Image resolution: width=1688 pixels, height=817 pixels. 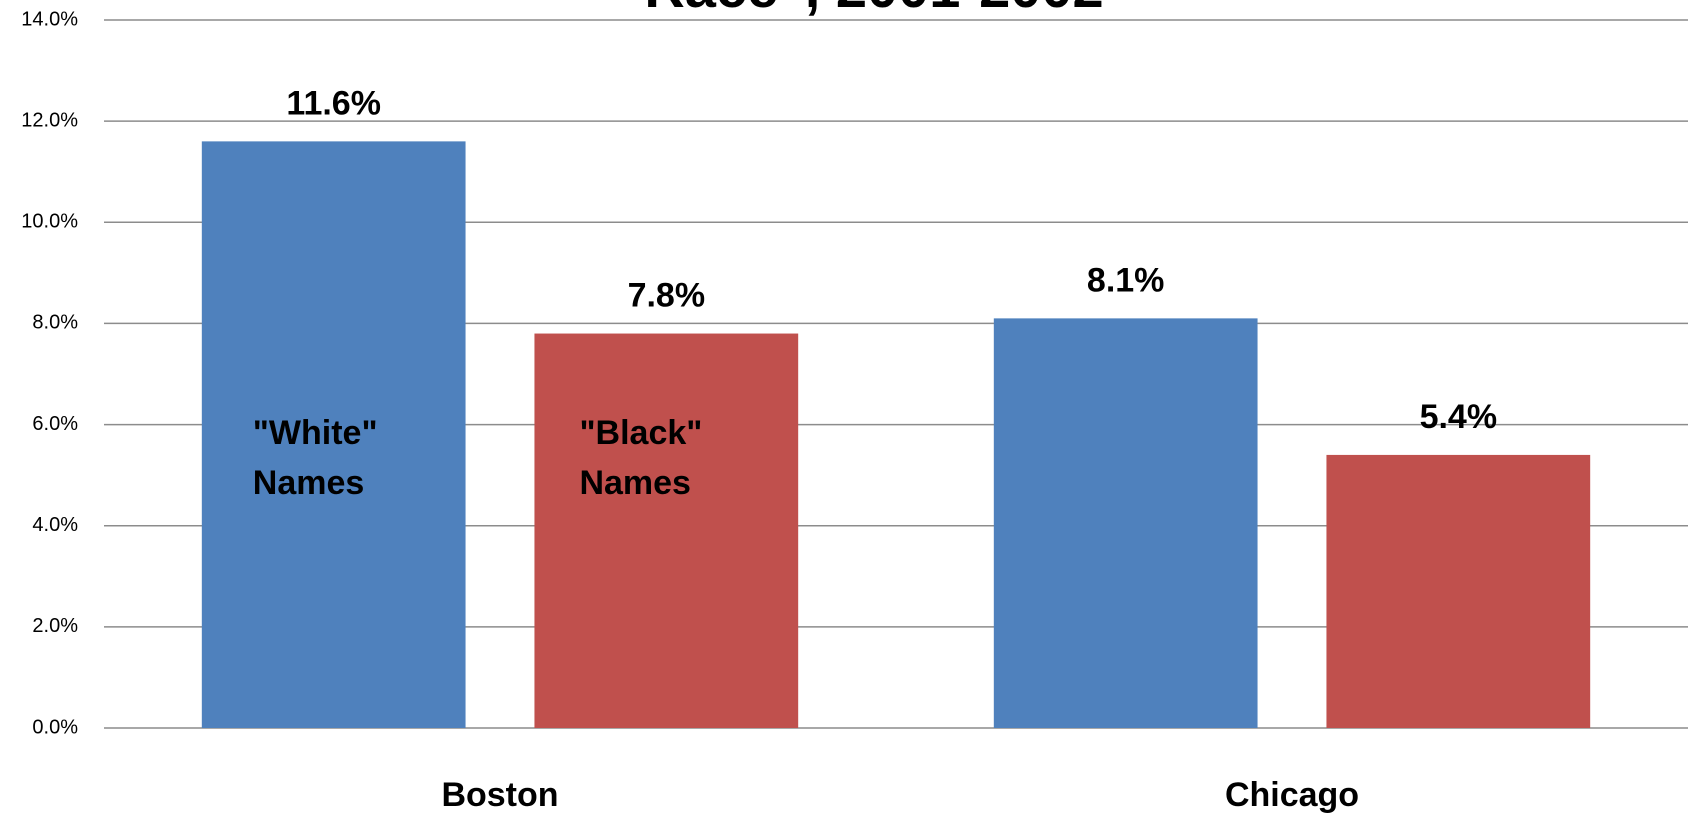 What do you see at coordinates (1292, 795) in the screenshot?
I see `x-tick-label: Chicago` at bounding box center [1292, 795].